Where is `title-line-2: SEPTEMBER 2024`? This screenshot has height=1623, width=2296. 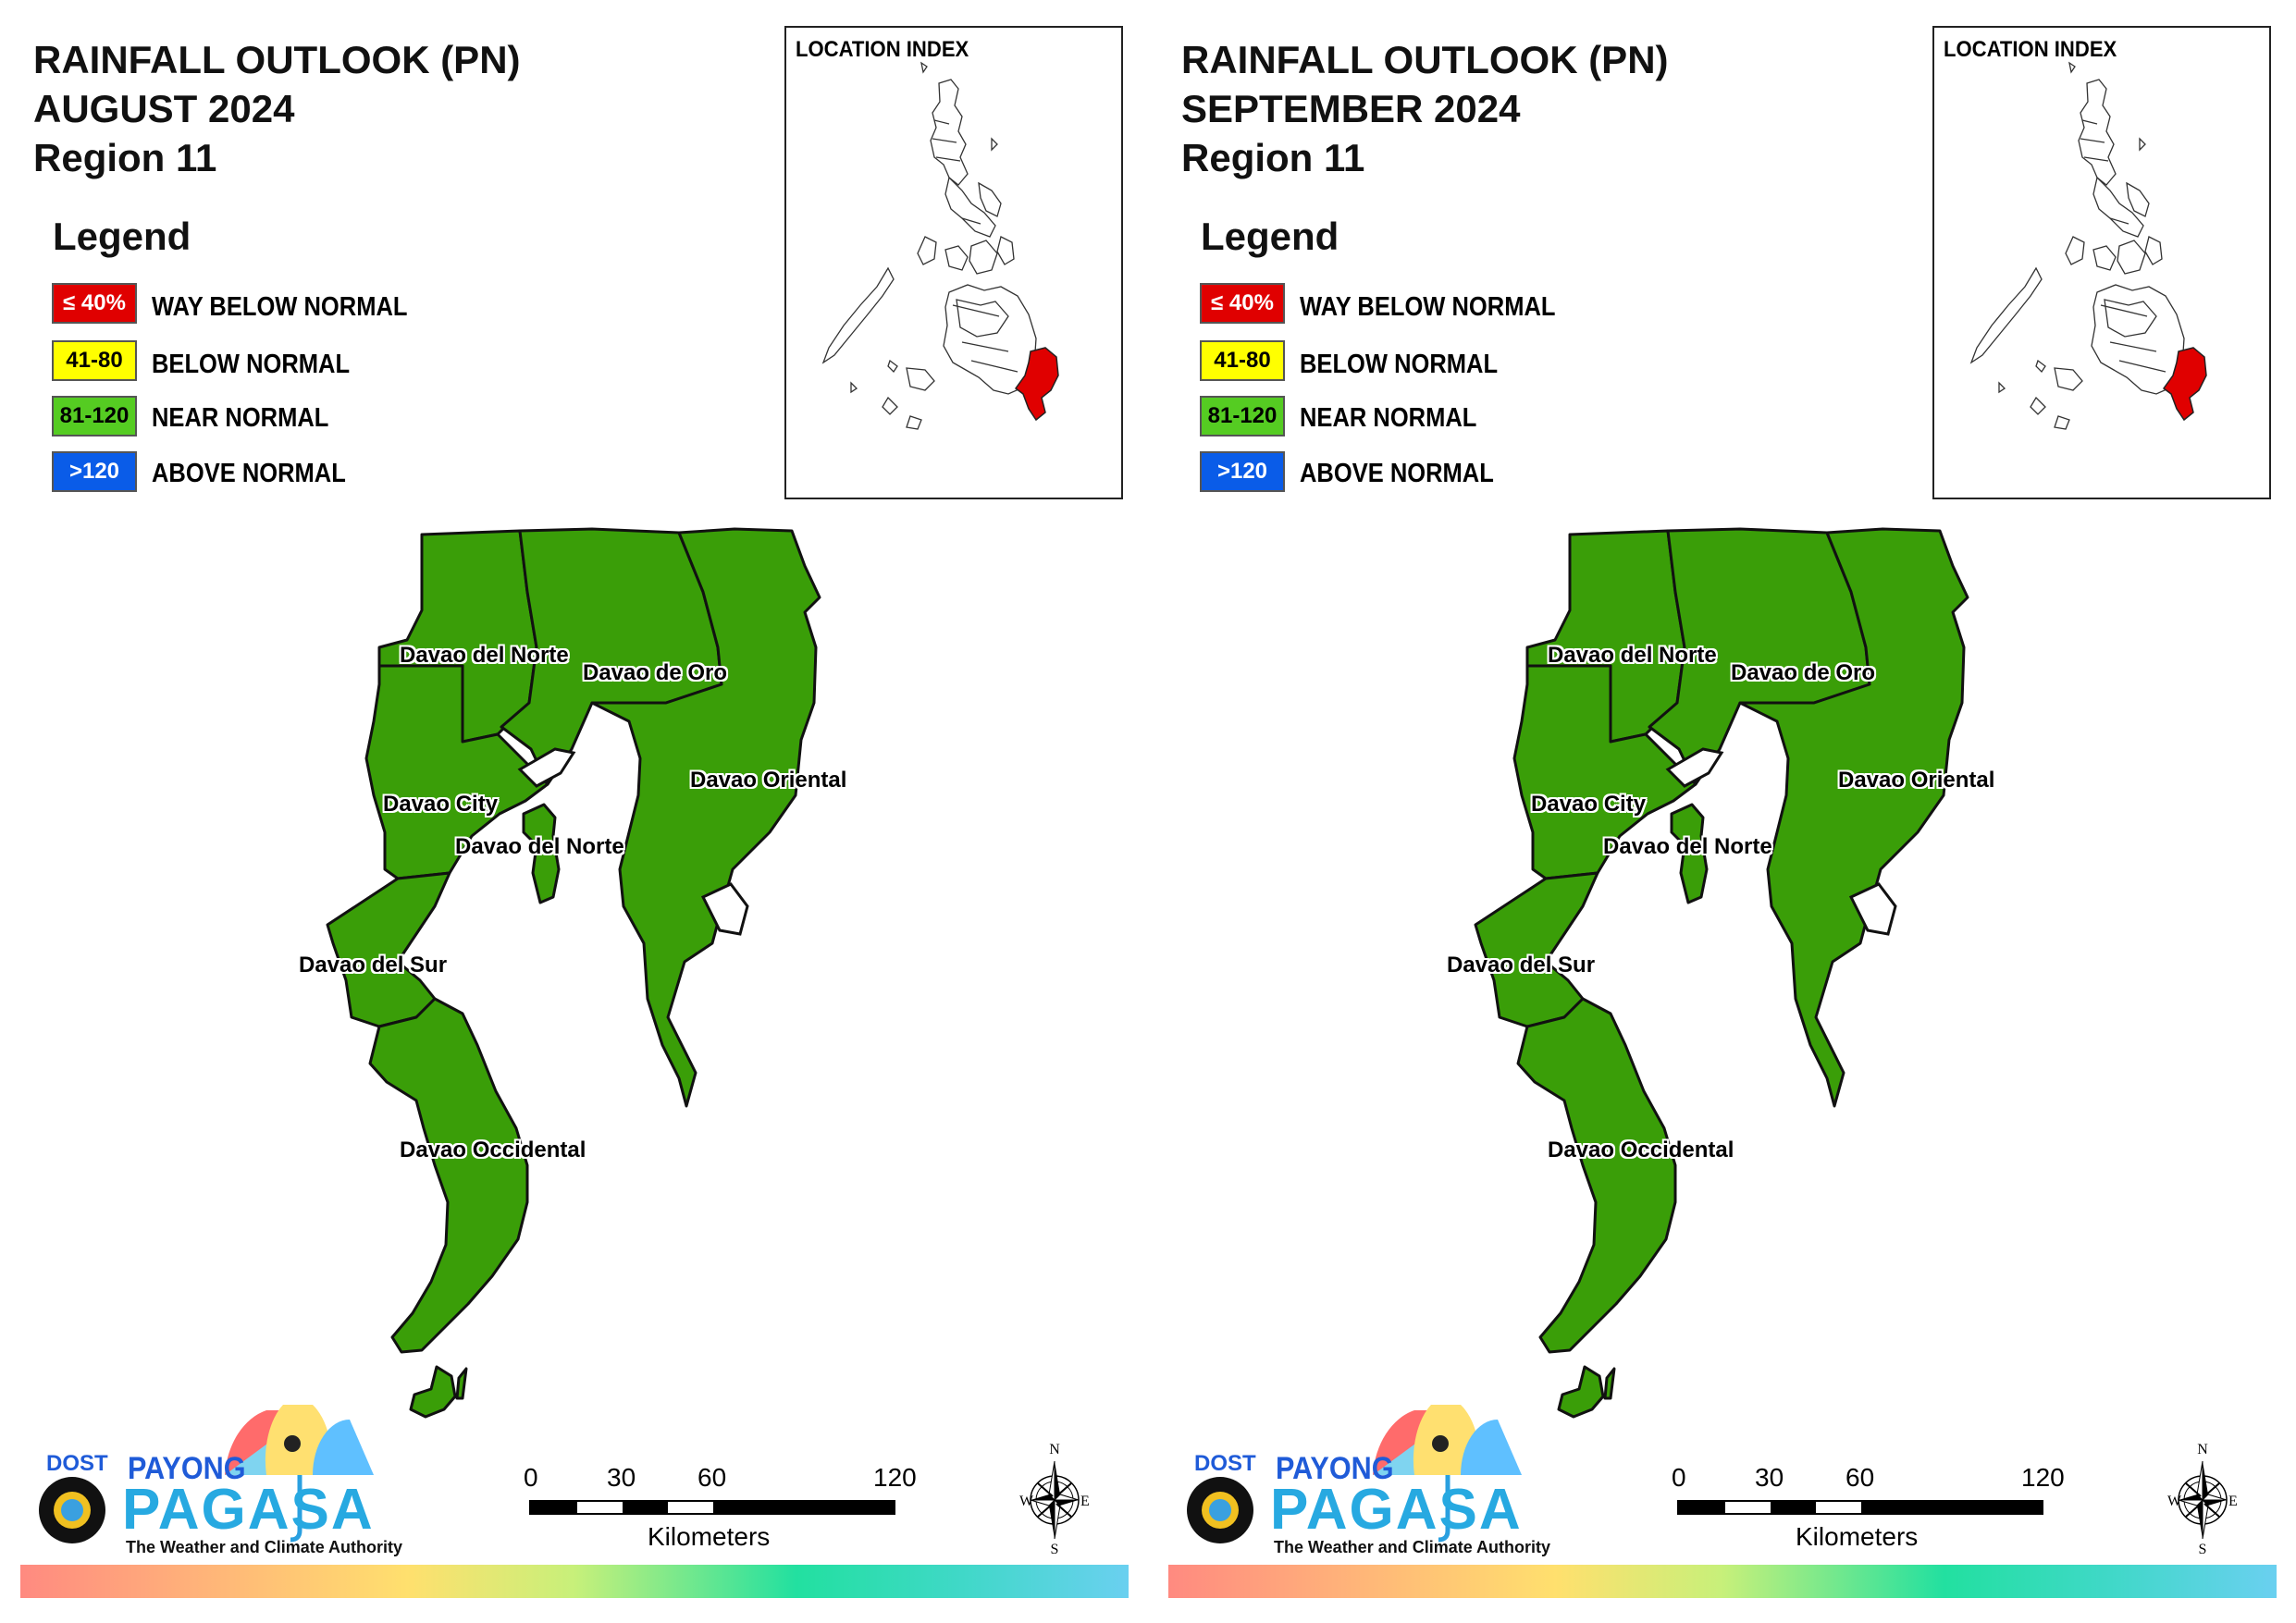
title-line-2: SEPTEMBER 2024 is located at coordinates (1351, 108).